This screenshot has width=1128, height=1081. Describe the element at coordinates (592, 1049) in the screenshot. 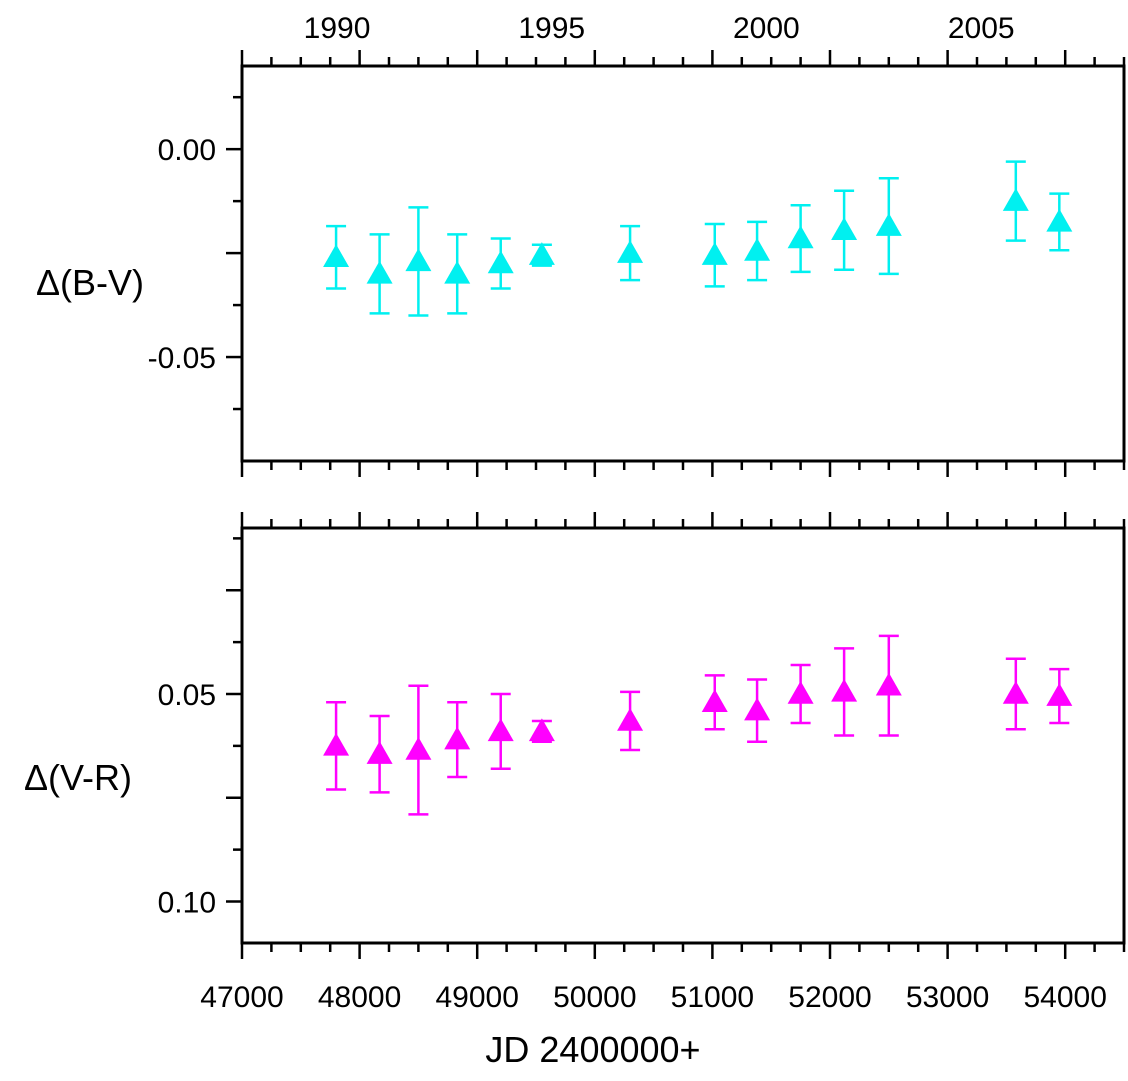

I see `x-axis-title: JD 2400000+` at that location.